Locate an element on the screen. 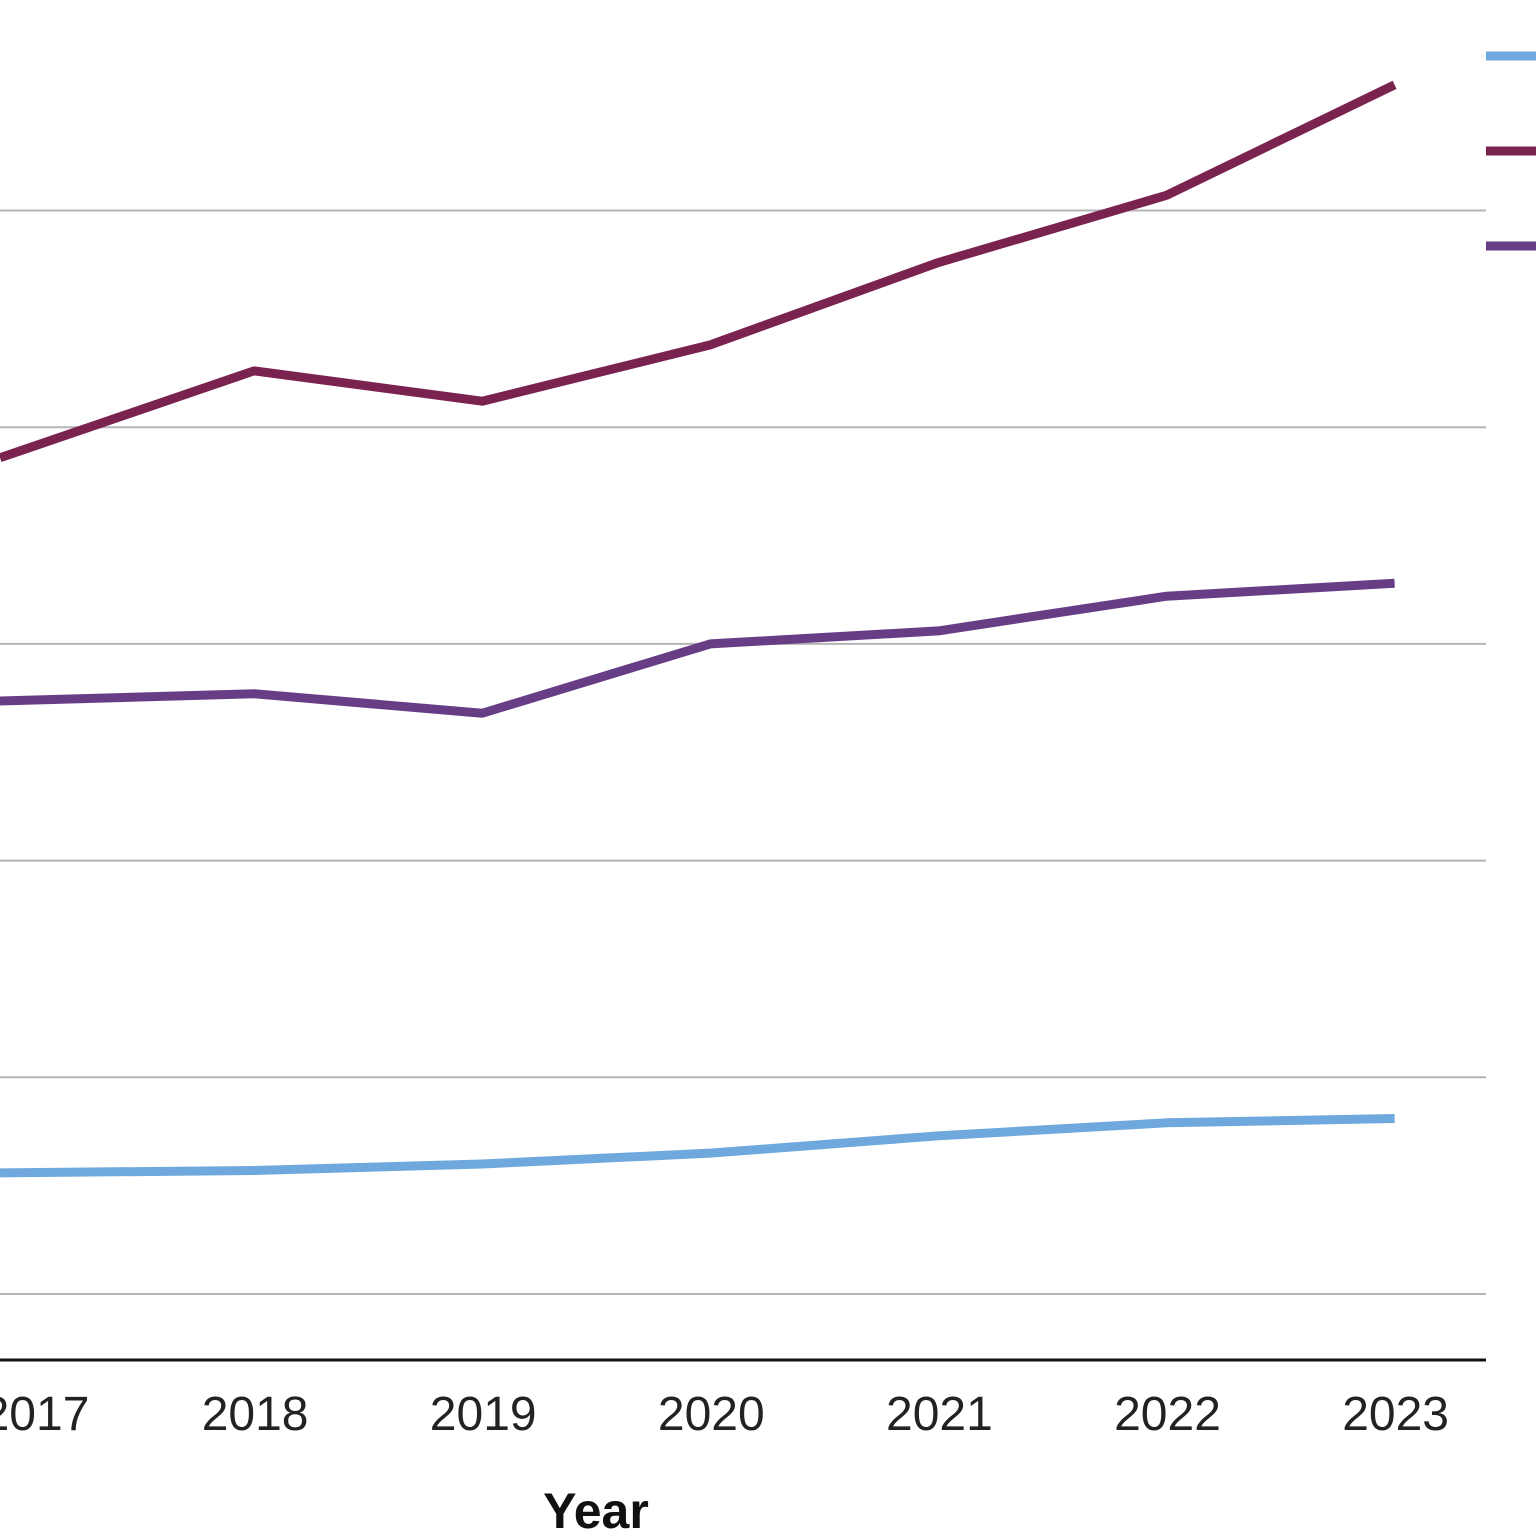  x-tick-label: 2021 is located at coordinates (939, 1414).